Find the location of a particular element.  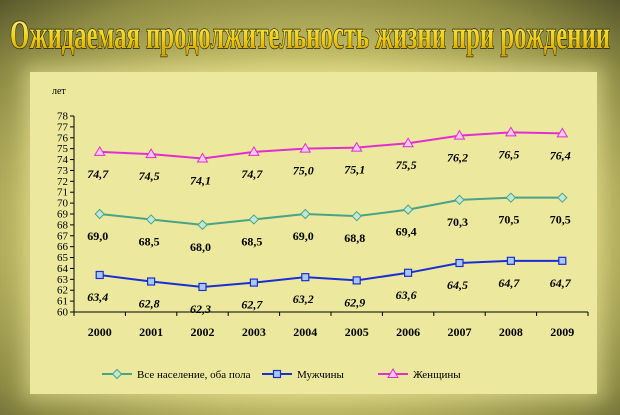

y-tick-label: 73 is located at coordinates (63, 171).